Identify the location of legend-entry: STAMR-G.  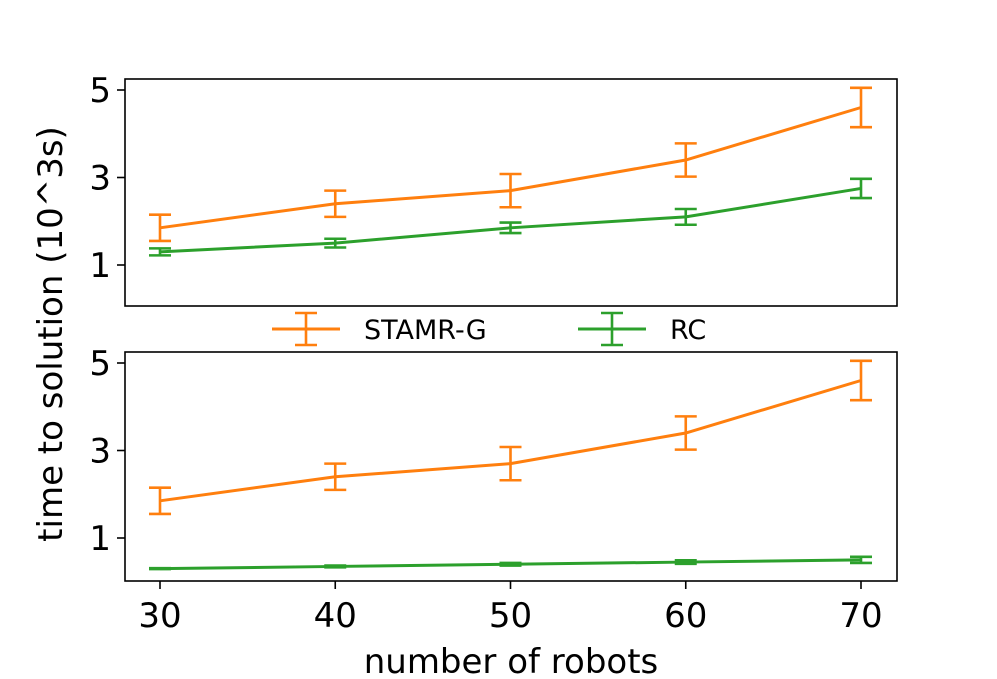
(379, 329).